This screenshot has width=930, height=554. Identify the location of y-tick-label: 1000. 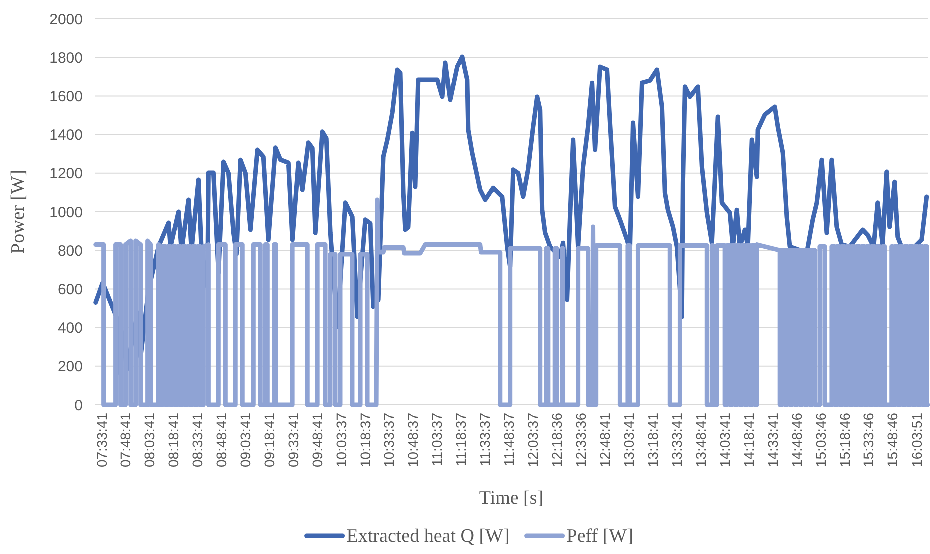
(66, 213).